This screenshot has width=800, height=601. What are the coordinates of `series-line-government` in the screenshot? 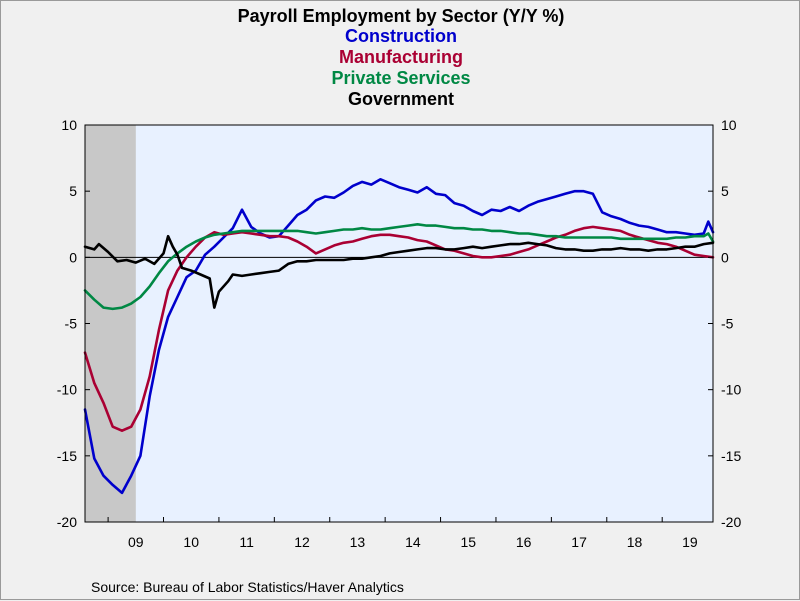 It's located at (399, 271).